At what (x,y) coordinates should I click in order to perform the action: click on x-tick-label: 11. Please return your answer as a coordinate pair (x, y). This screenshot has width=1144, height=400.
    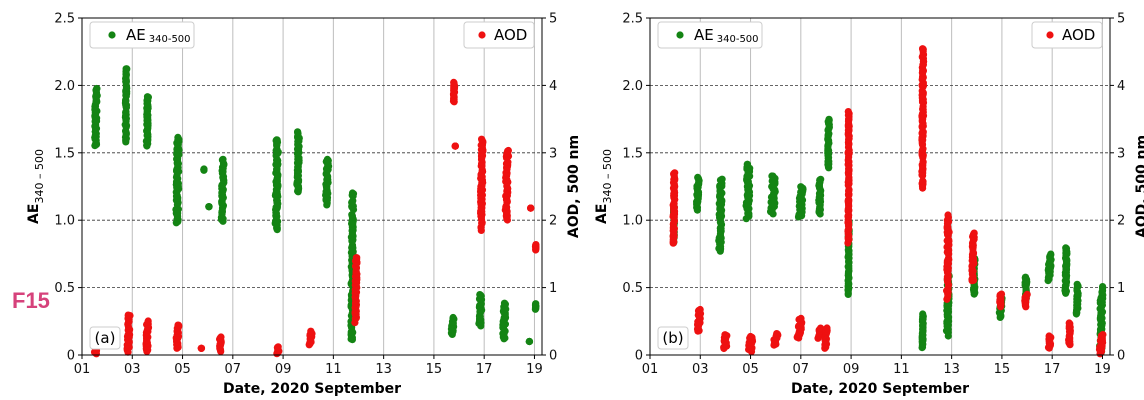
    Looking at the image, I should click on (333, 369).